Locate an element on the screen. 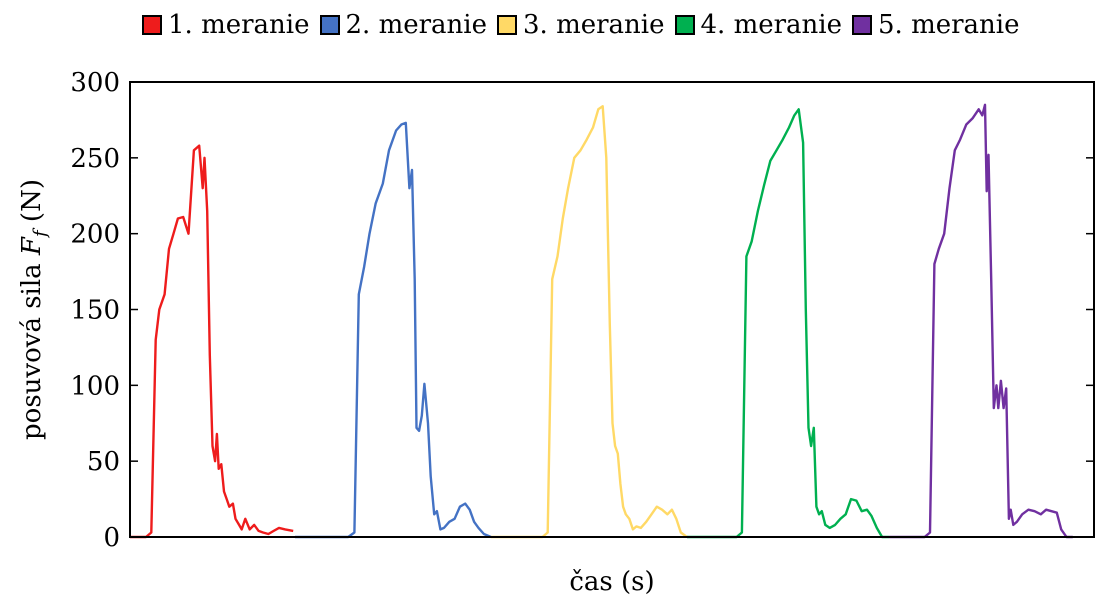 Image resolution: width=1097 pixels, height=598 pixels. x-axis-title: čas (s) is located at coordinates (611, 582).